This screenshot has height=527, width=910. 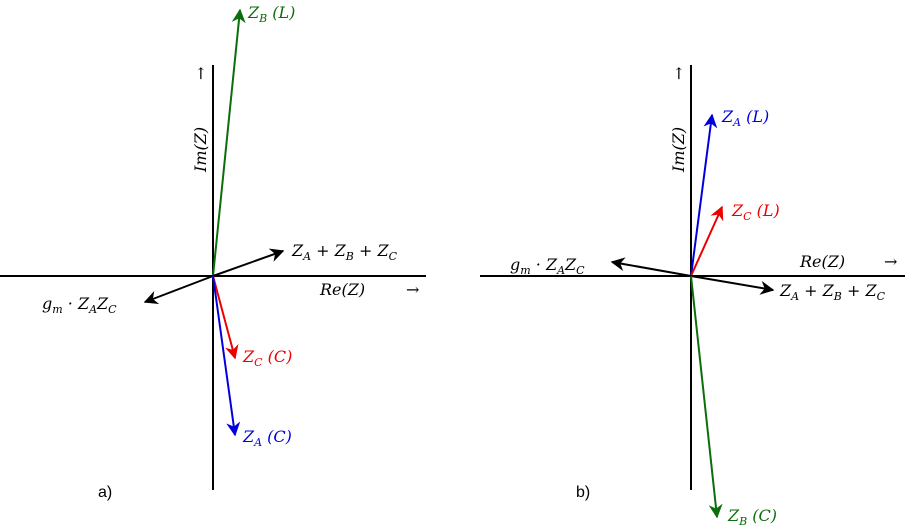 I want to click on vector-label: ZB (C), so click(x=752, y=516).